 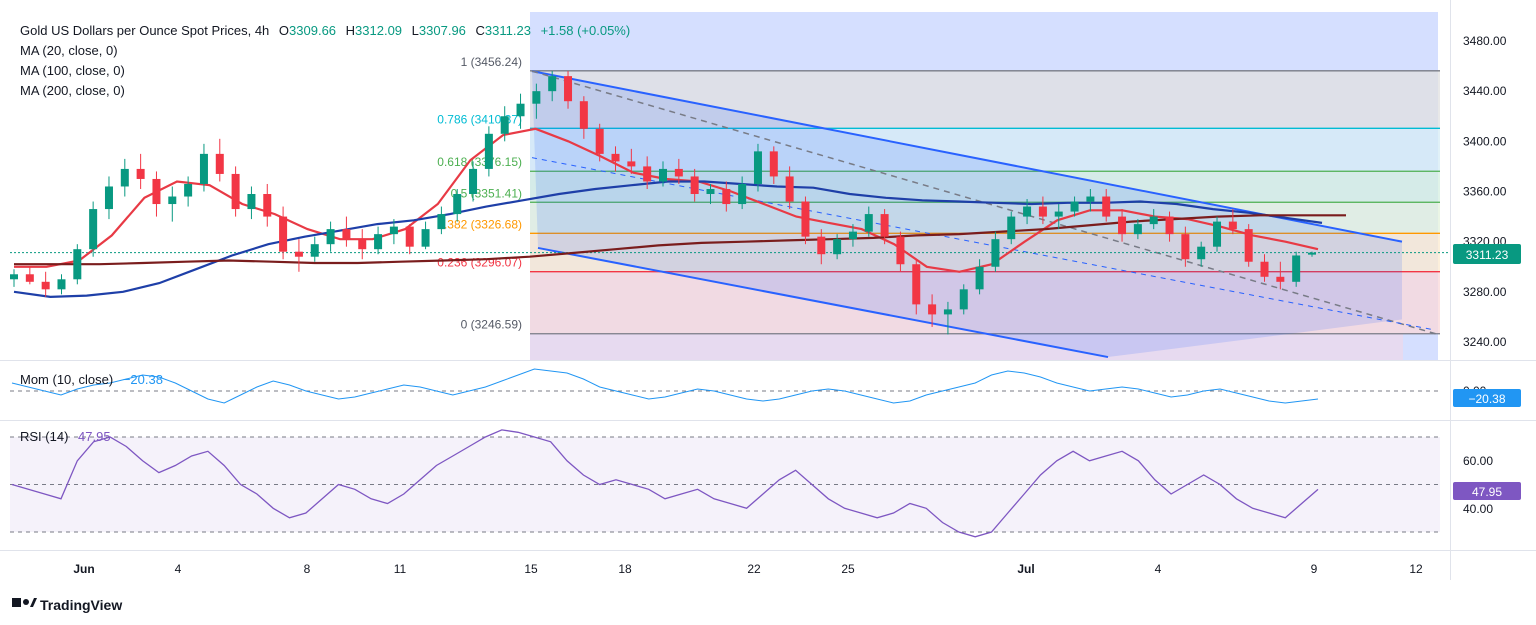 What do you see at coordinates (67, 605) in the screenshot?
I see `tradingview-logo: TradingView` at bounding box center [67, 605].